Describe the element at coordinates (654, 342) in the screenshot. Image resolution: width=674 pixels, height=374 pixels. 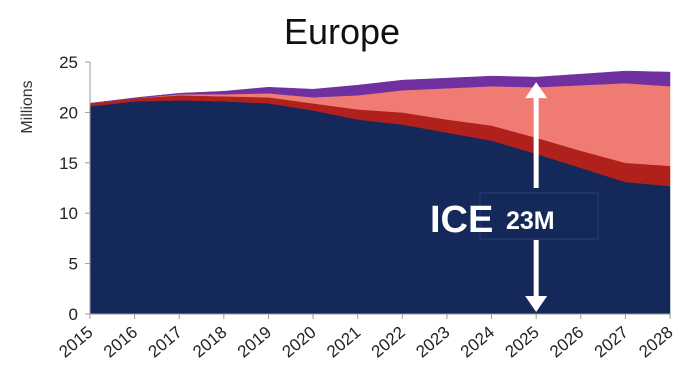
I see `x-tick-label: 2028` at that location.